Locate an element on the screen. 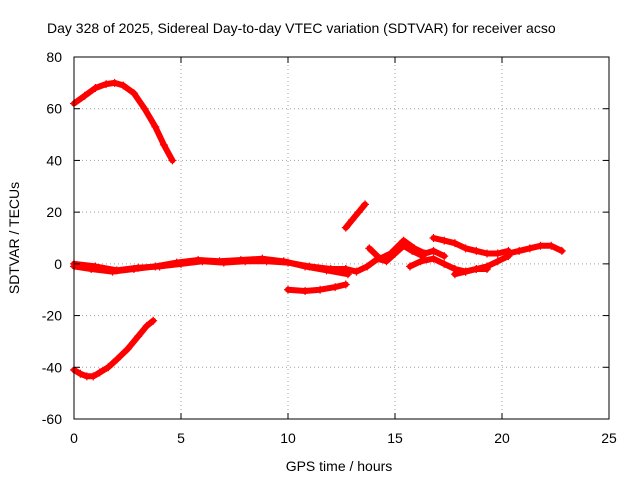  y-axis-label: SDTVAR / TECUs is located at coordinates (14, 238).